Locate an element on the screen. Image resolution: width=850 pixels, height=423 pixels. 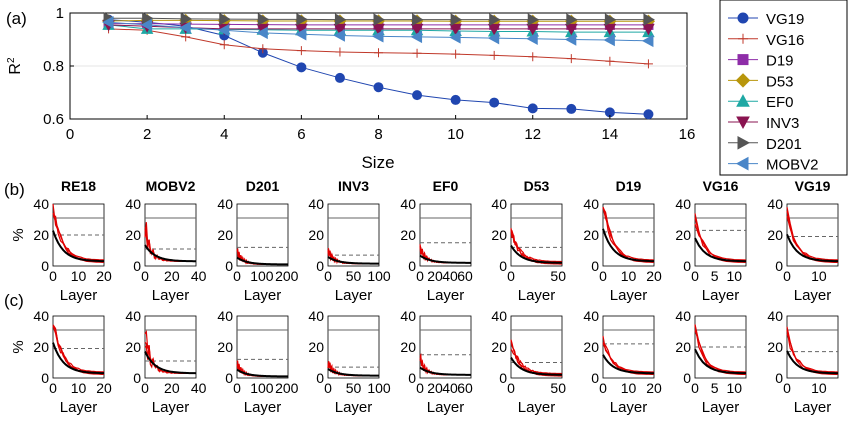
panel-a-xtick-label: 4 is located at coordinates (224, 134).